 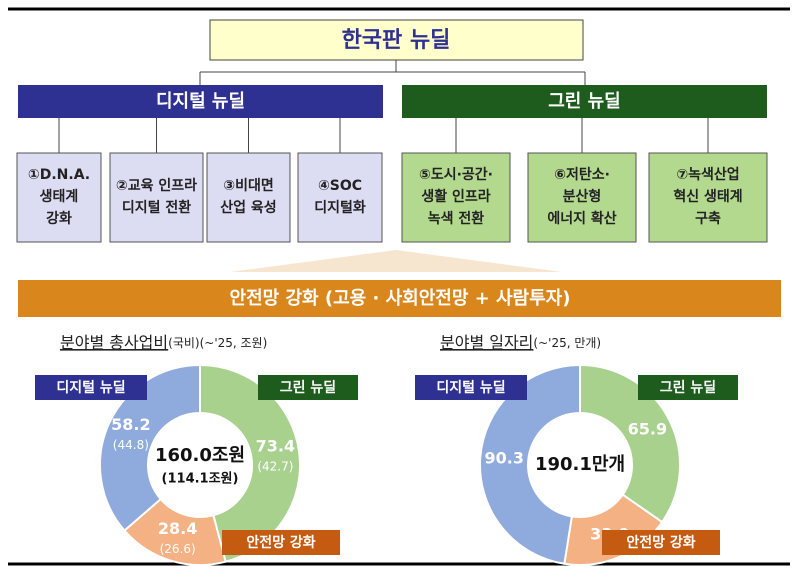 I want to click on branch-title: 그린 뉴딜, so click(x=584, y=101).